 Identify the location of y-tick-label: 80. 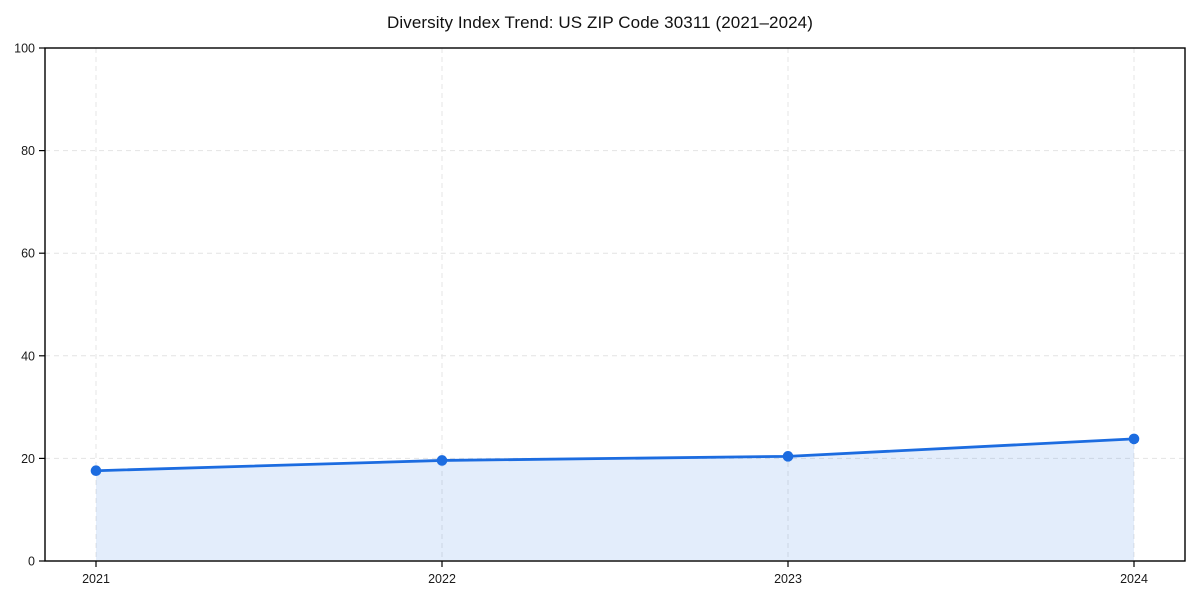
(28, 151).